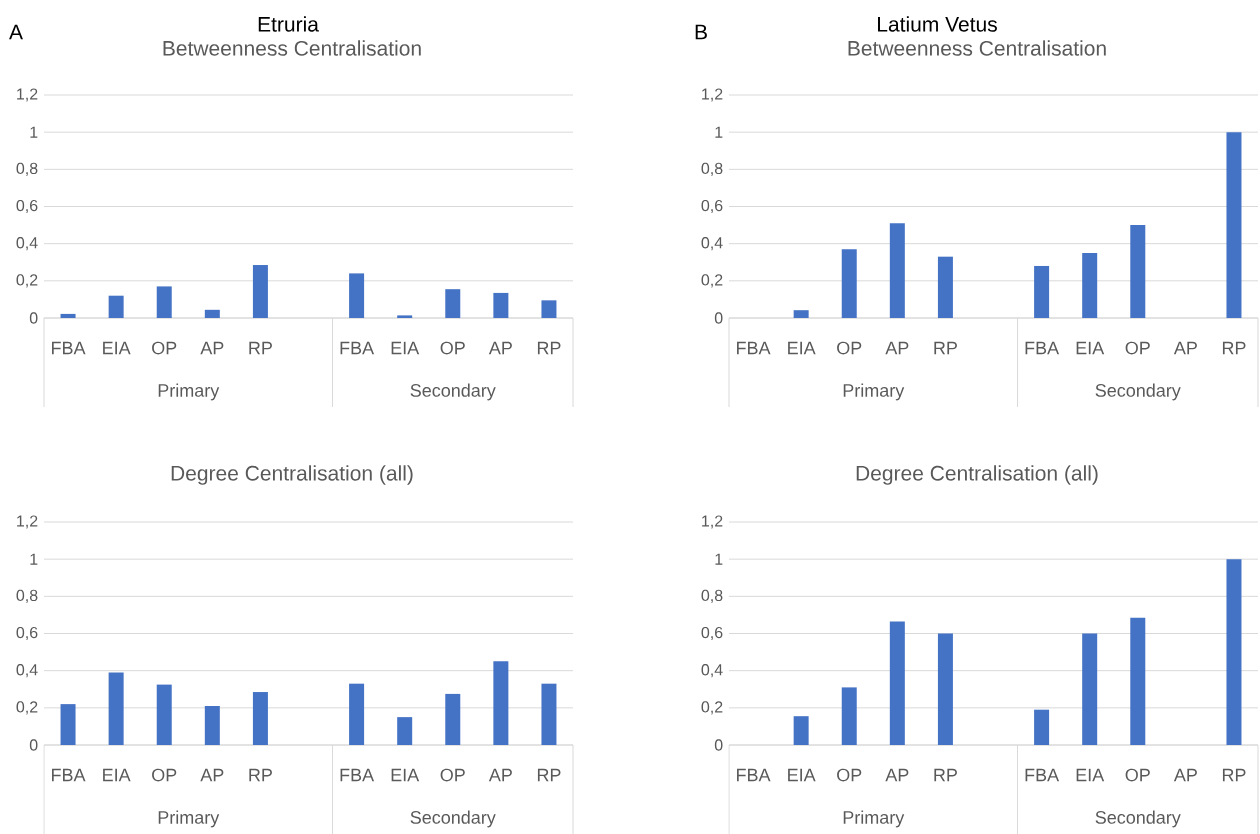 The width and height of the screenshot is (1260, 834). I want to click on text: B, so click(701, 31).